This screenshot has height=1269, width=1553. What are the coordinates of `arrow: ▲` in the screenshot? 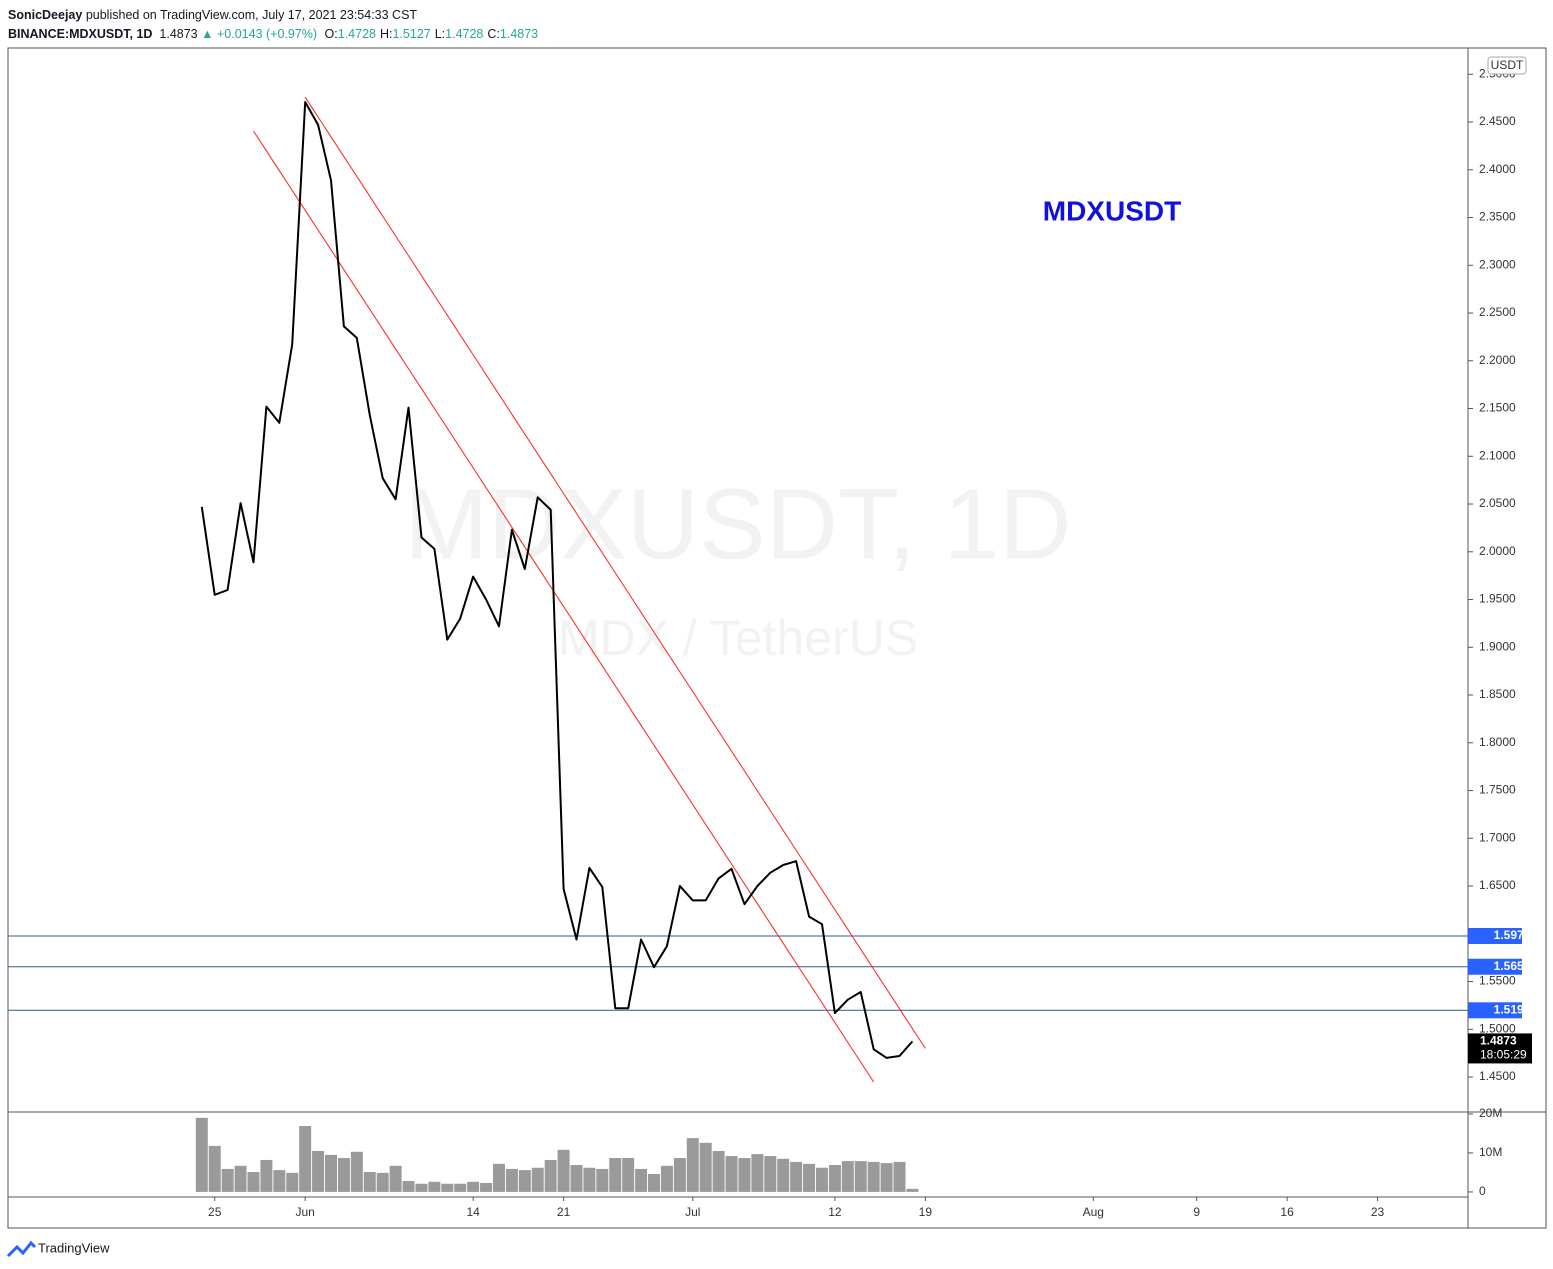 It's located at (207, 34).